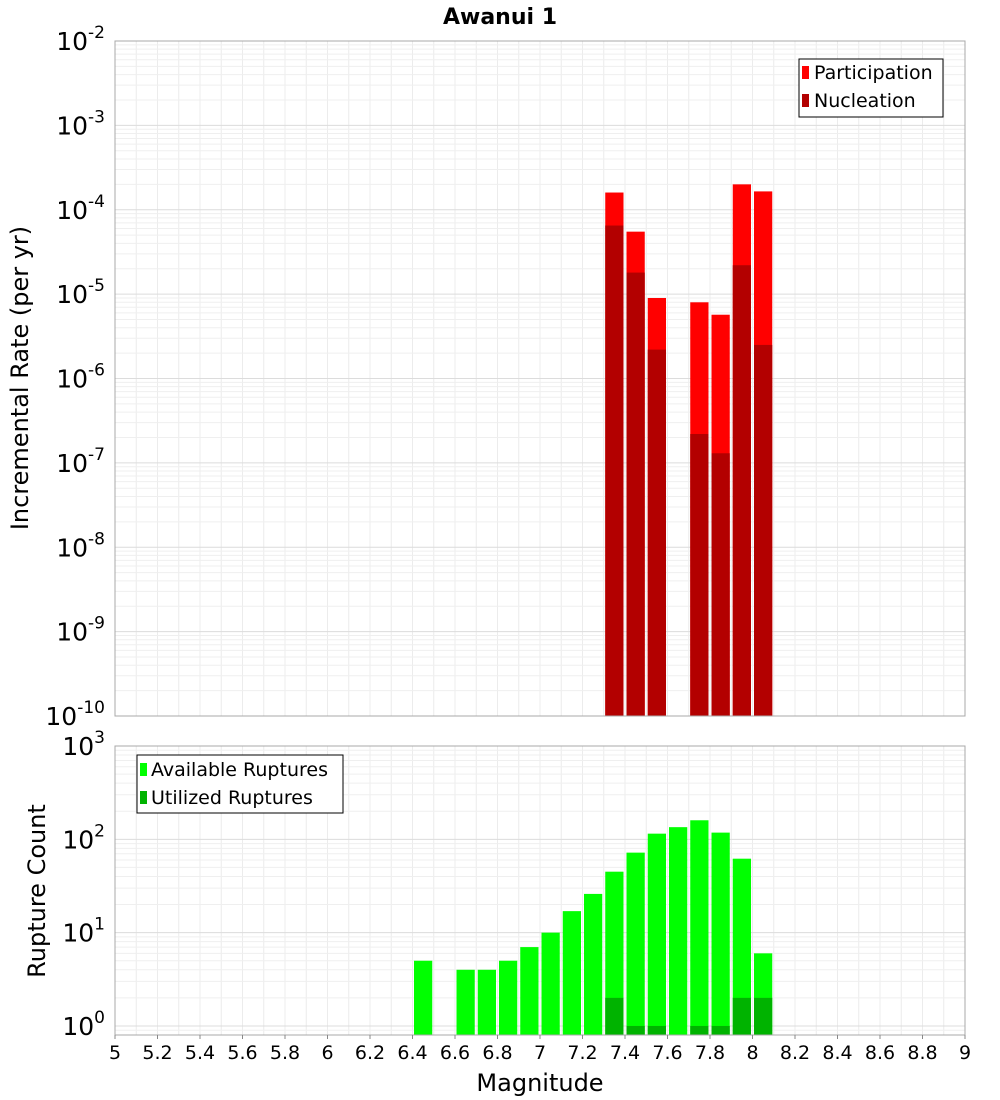 Image resolution: width=1000 pixels, height=1100 pixels. I want to click on bottom-legend: Available Ruptures Utilized Ruptures, so click(240, 784).